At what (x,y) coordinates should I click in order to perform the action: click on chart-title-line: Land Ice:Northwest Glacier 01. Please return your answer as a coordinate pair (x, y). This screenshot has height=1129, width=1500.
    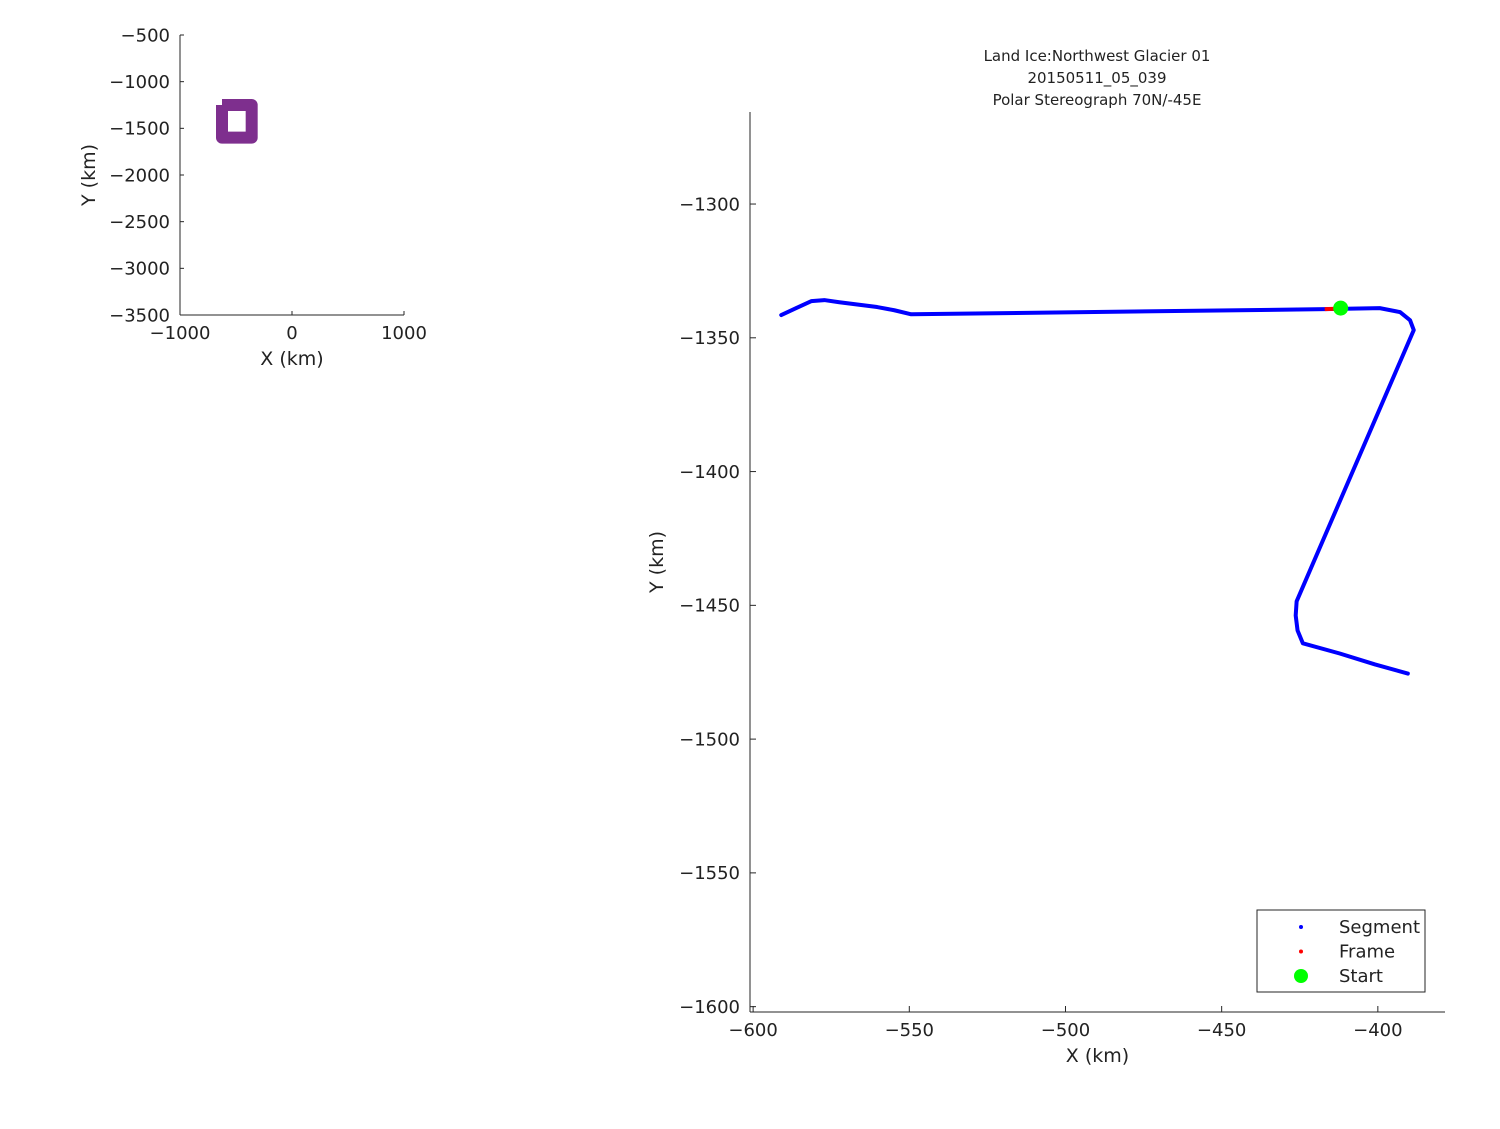
    Looking at the image, I should click on (1097, 56).